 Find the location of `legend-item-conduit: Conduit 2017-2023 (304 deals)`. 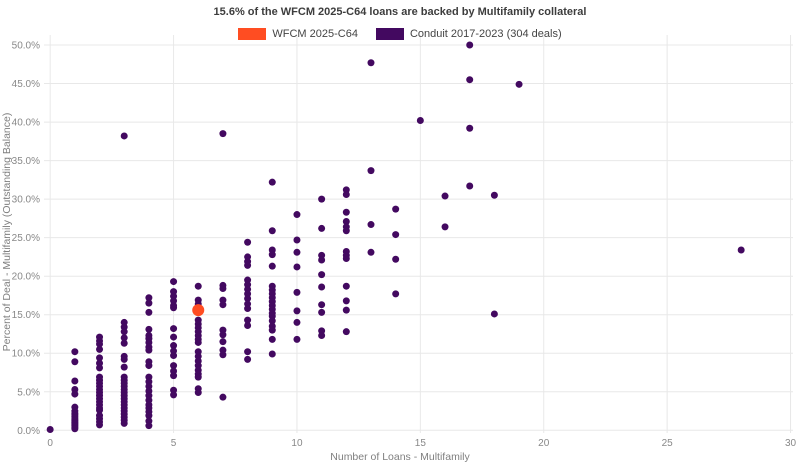

legend-item-conduit: Conduit 2017-2023 (304 deals) is located at coordinates (468, 34).